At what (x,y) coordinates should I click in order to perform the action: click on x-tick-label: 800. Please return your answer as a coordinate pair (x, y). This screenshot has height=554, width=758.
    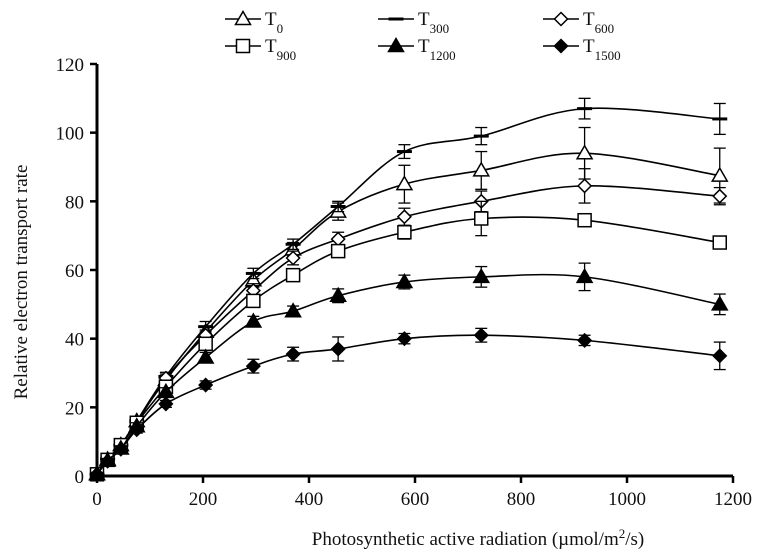
    Looking at the image, I should click on (521, 499).